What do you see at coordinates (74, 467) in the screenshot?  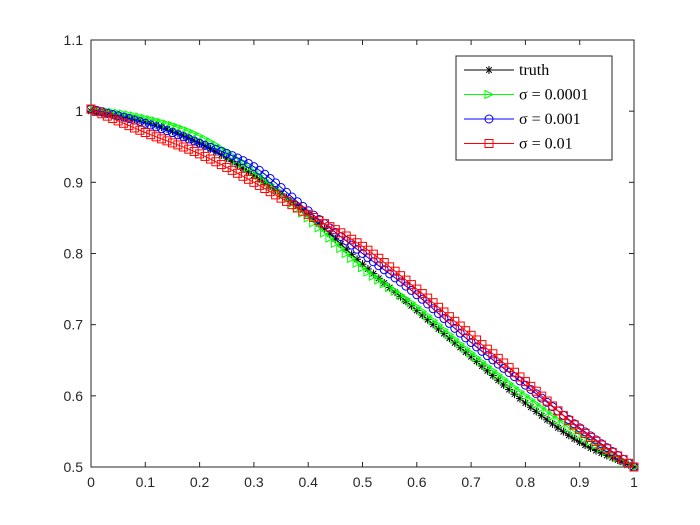 I see `y-tick-label: 0.5` at bounding box center [74, 467].